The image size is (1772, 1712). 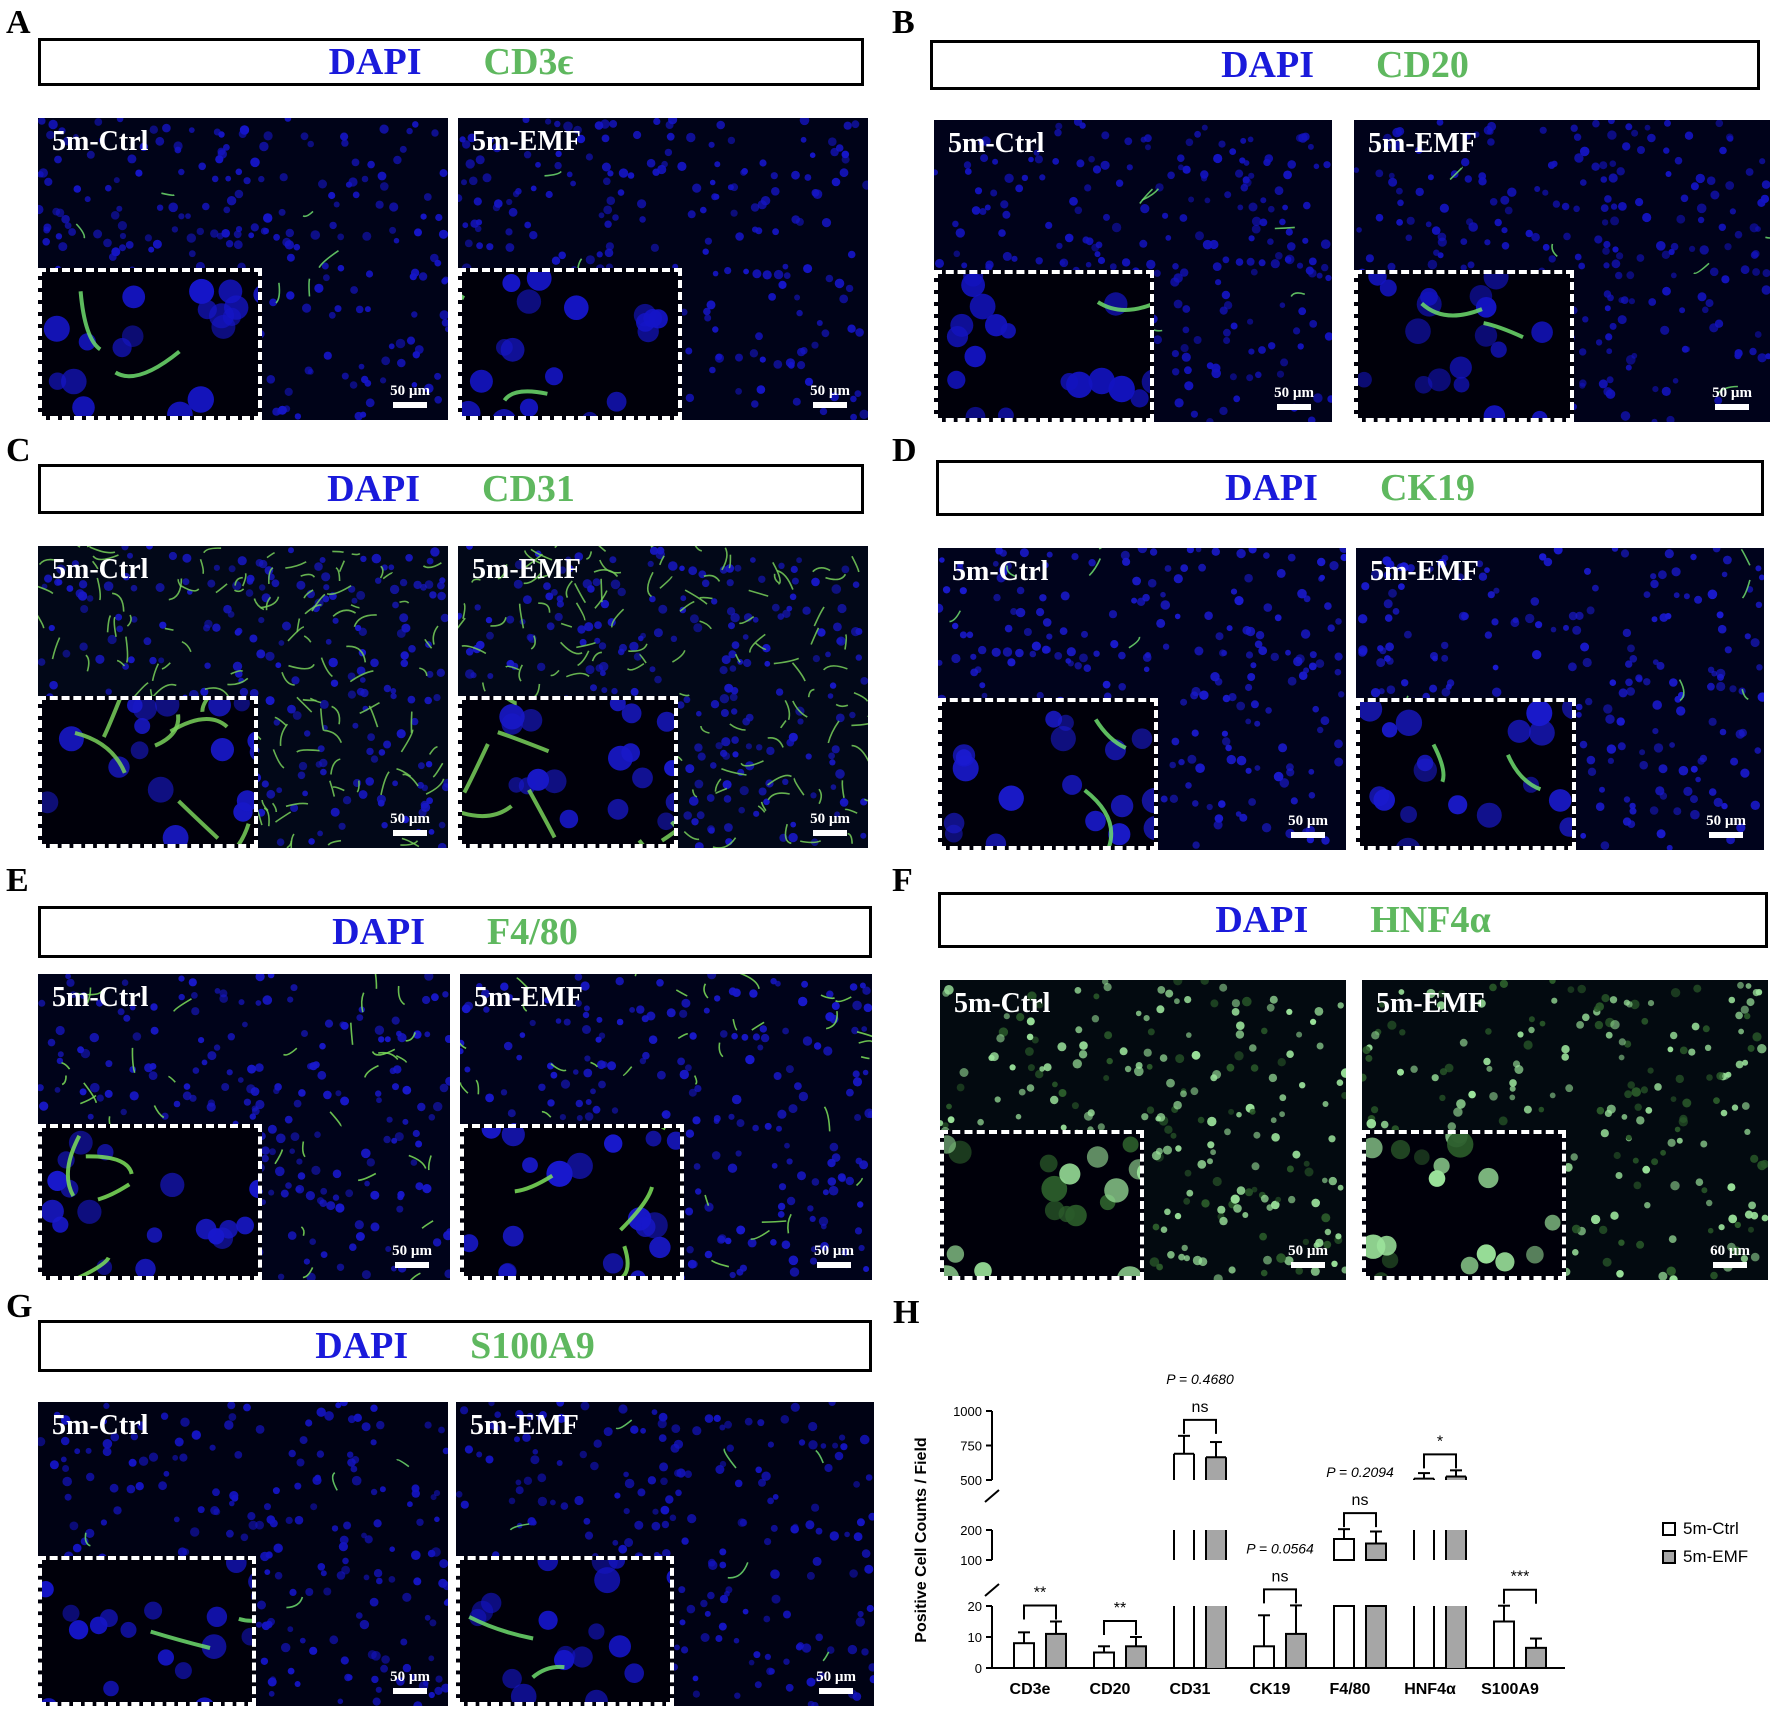 What do you see at coordinates (455, 1346) in the screenshot?
I see `stain-header: DAPI S100A9` at bounding box center [455, 1346].